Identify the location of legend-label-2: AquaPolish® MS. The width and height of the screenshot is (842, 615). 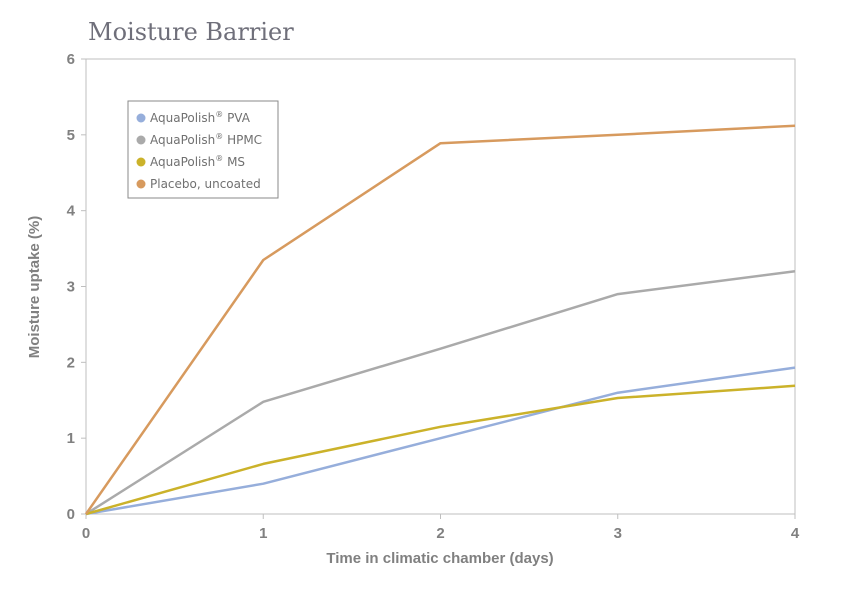
(197, 161).